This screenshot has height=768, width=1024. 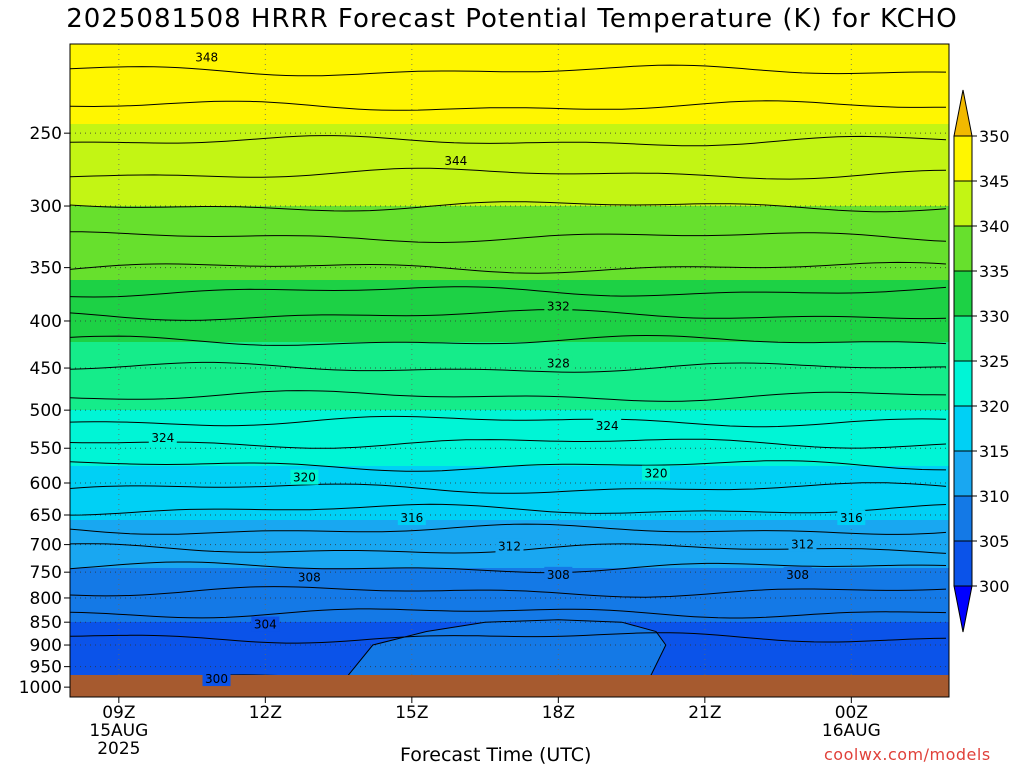 What do you see at coordinates (656, 474) in the screenshot?
I see `contour-label-text: 320` at bounding box center [656, 474].